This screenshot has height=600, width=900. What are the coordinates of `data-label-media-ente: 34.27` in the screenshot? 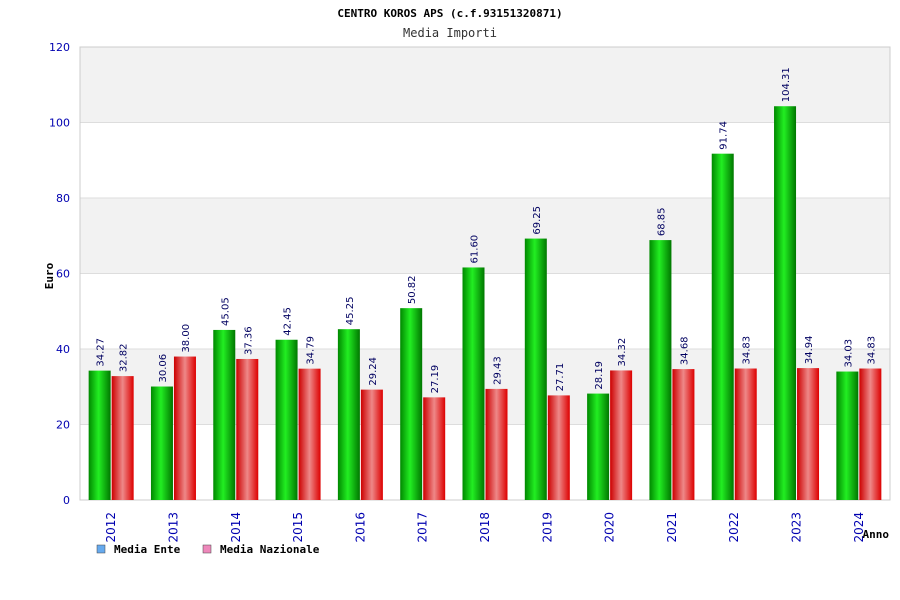 It's located at (101, 352).